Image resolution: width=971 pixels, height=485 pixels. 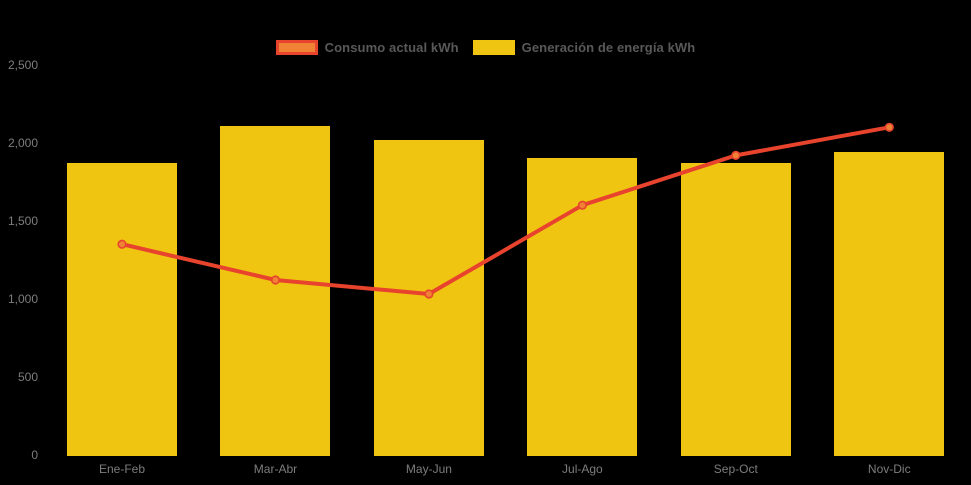 I want to click on legend-item-consumo-actual: Consumo actual kWh, so click(x=367, y=47).